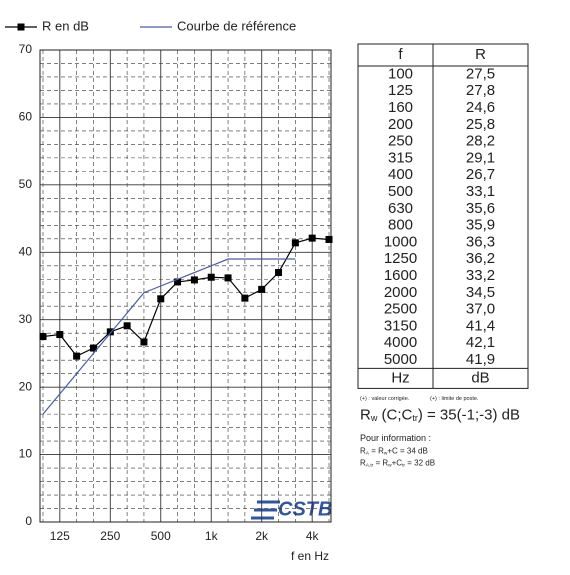 The width and height of the screenshot is (570, 575). Describe the element at coordinates (480, 73) in the screenshot. I see `table-cell: 27,5` at that location.